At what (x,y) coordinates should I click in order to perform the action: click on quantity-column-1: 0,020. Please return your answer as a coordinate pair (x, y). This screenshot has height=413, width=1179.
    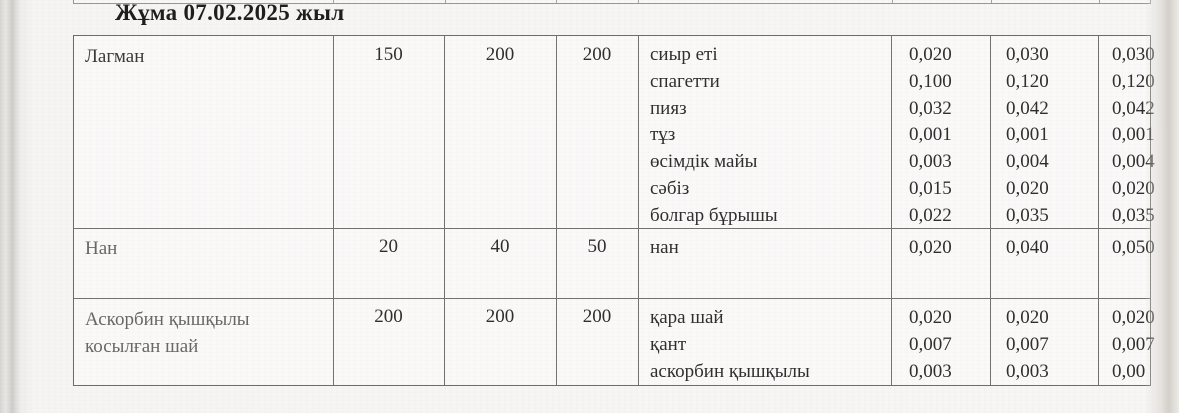
    Looking at the image, I should click on (940, 248).